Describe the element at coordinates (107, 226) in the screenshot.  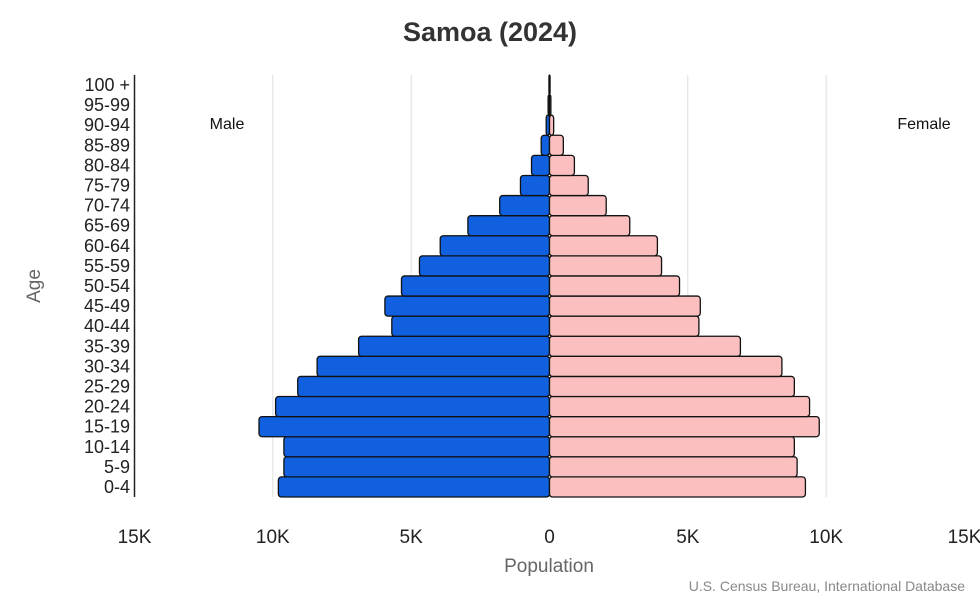
I see `age-label: 65-69` at that location.